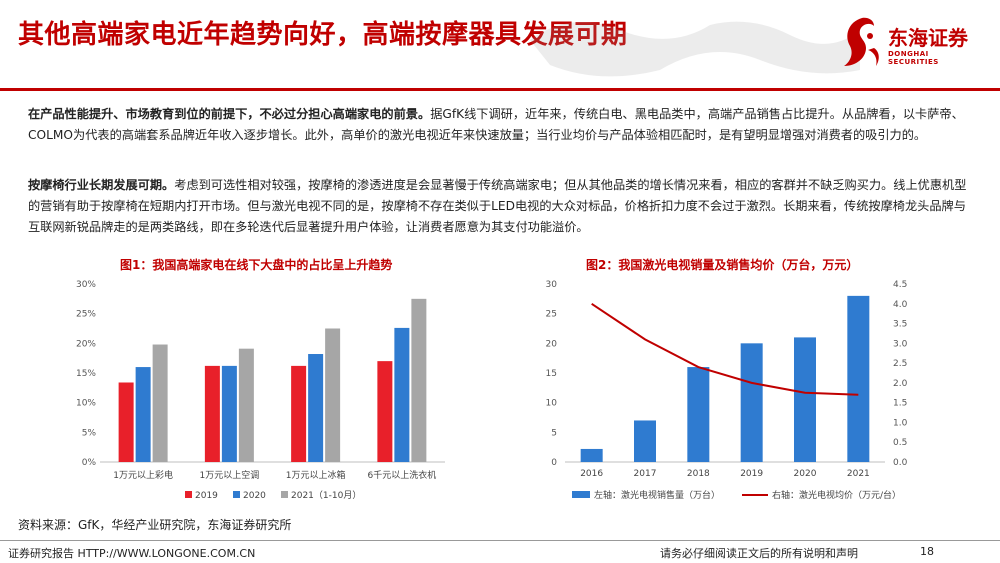 This screenshot has height=563, width=1000. What do you see at coordinates (900, 384) in the screenshot?
I see `chart2-right-tick-label: 2.0` at bounding box center [900, 384].